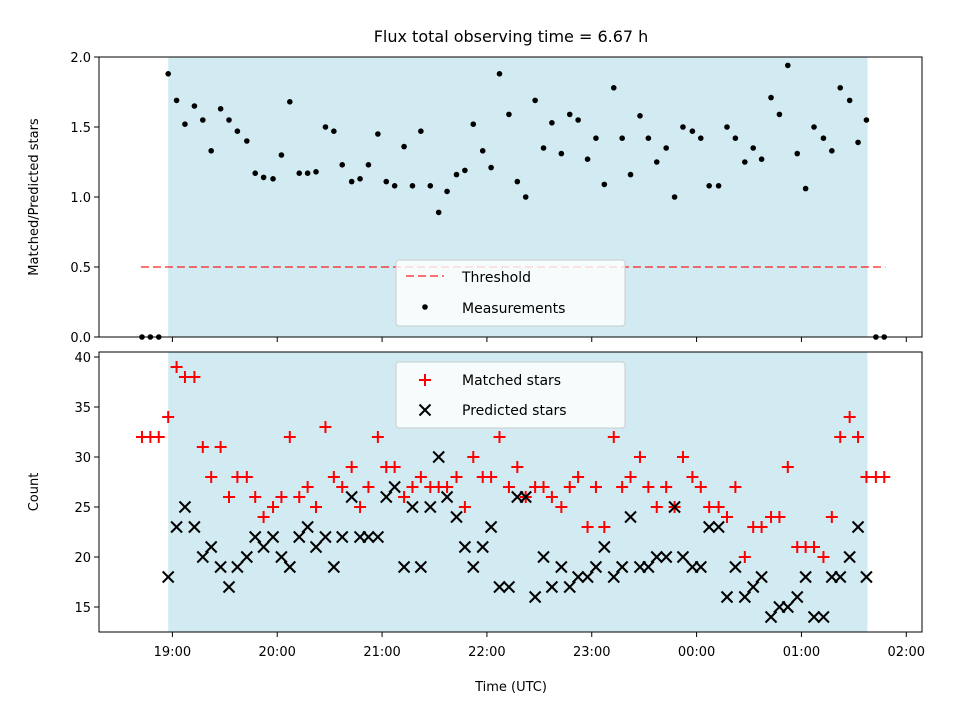 The height and width of the screenshot is (720, 960). Describe the element at coordinates (486, 652) in the screenshot. I see `x-tick-label: 22:00` at that location.